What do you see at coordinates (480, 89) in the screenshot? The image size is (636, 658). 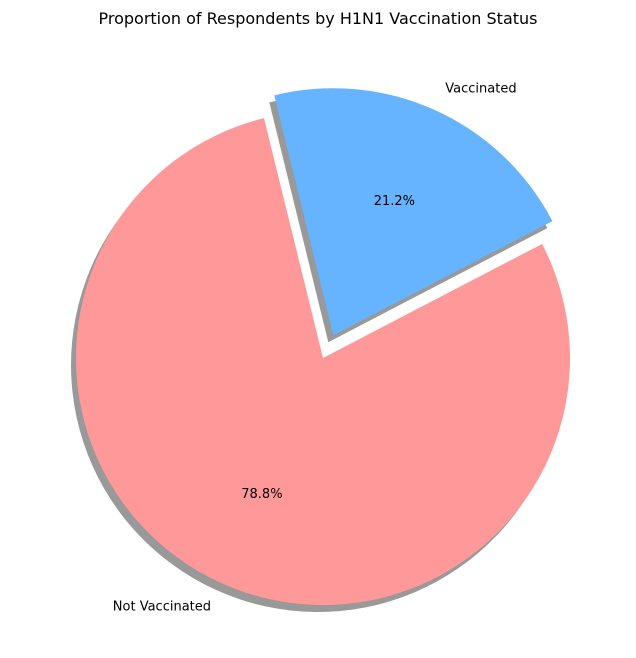 I see `category-label-vaccinated: Vaccinated` at bounding box center [480, 89].